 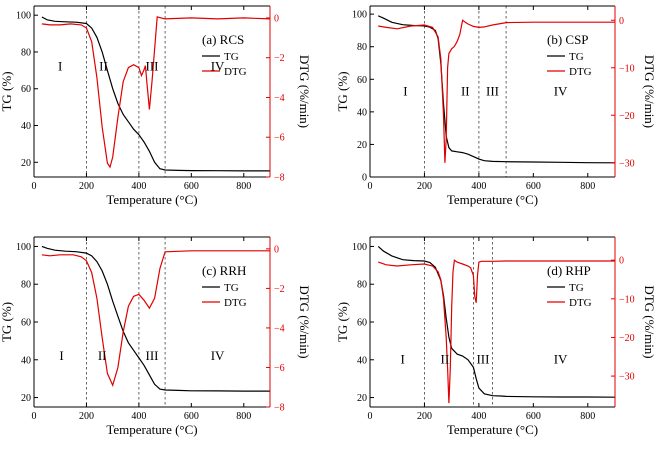 I want to click on panel-title: (d) RHP, so click(x=569, y=270).